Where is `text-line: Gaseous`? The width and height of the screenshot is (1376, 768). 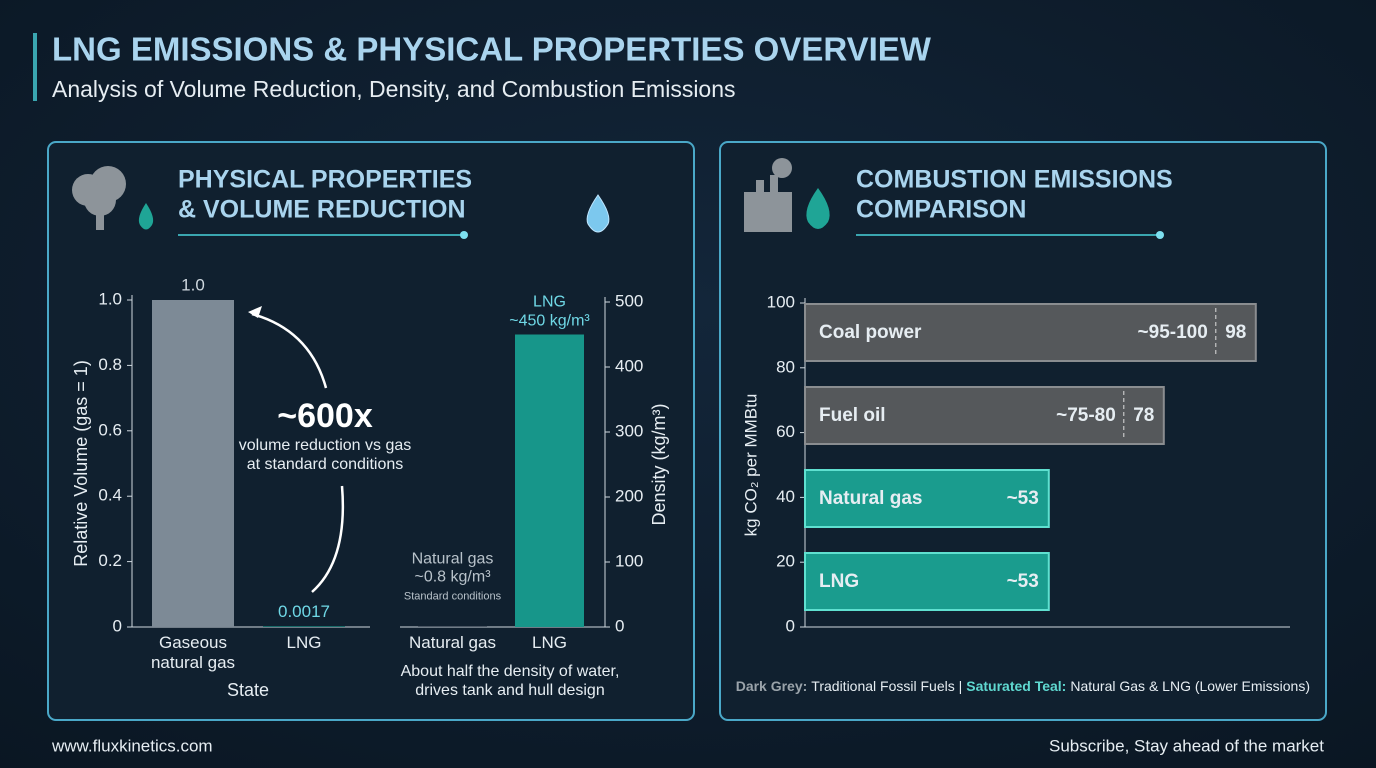
text-line: Gaseous is located at coordinates (193, 642).